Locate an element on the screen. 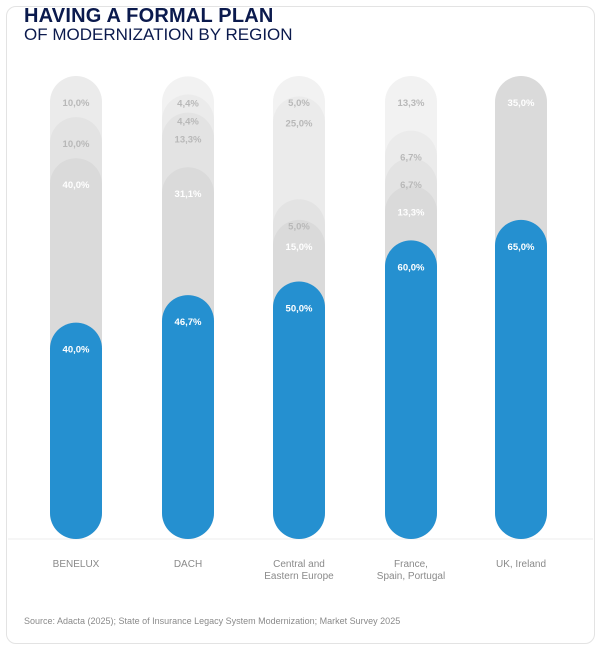 The height and width of the screenshot is (650, 601). bar-value-label: 31,1% is located at coordinates (188, 194).